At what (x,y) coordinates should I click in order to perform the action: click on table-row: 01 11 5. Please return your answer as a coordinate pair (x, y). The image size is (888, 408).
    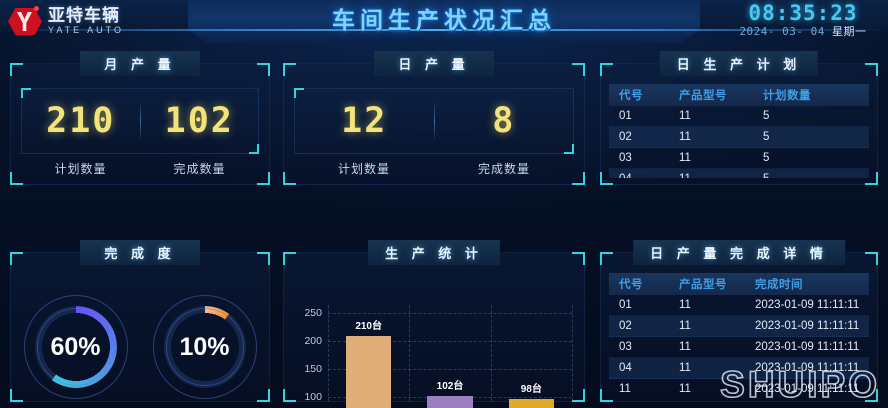
    Looking at the image, I should click on (739, 116).